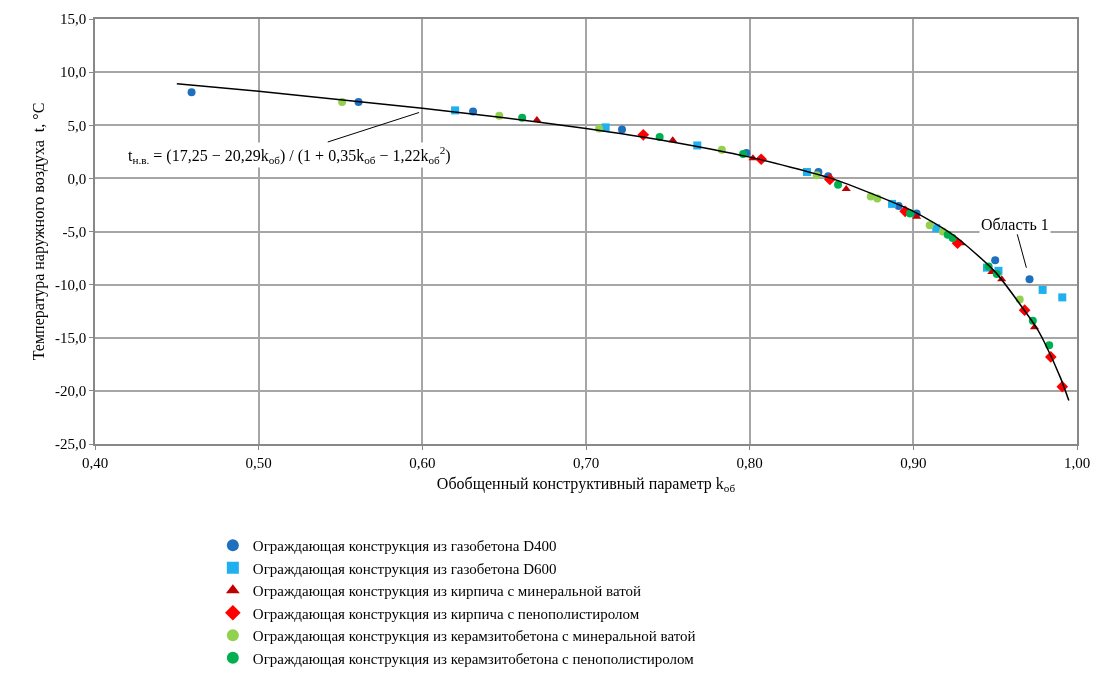  What do you see at coordinates (77, 178) in the screenshot?
I see `y-tick-label: 0,0` at bounding box center [77, 178].